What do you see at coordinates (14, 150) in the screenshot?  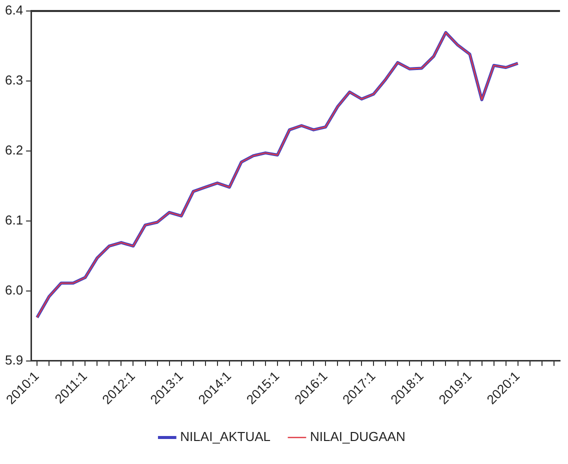 I see `y-tick-label: 6.2` at bounding box center [14, 150].